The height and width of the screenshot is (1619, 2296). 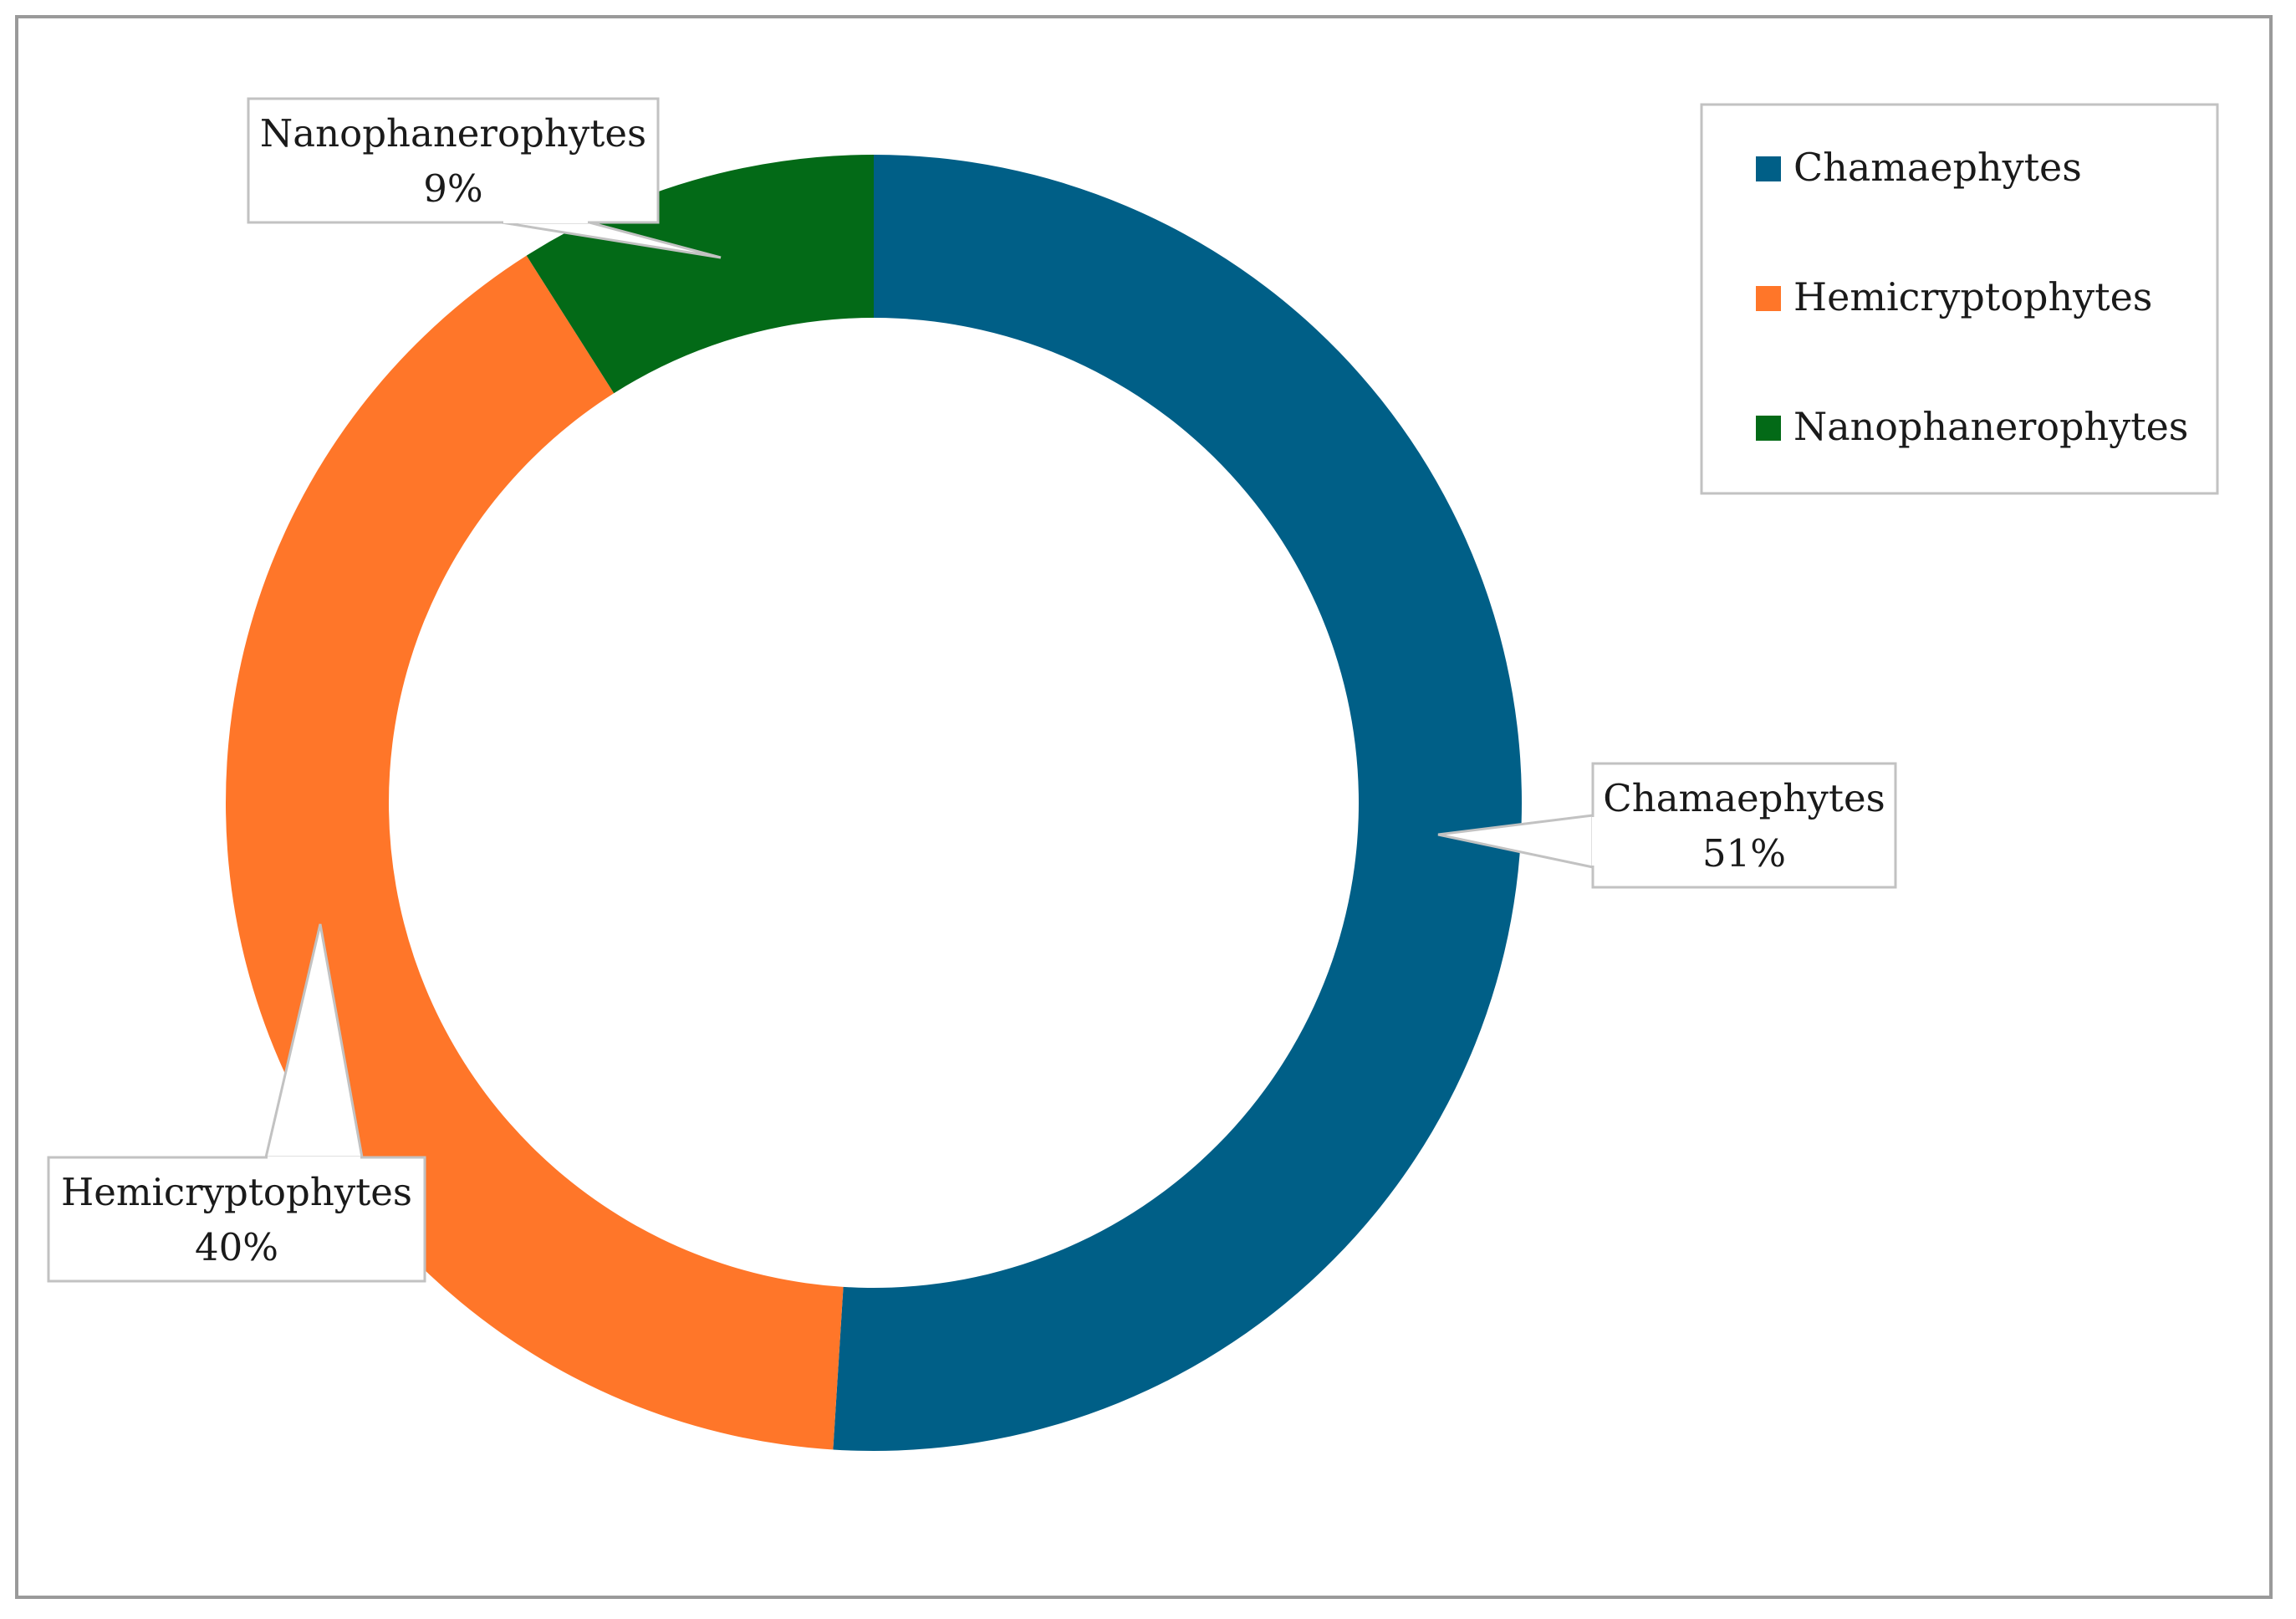 I want to click on legend-item-nanophanerophytes: Nanophanerophytes, so click(x=1972, y=426).